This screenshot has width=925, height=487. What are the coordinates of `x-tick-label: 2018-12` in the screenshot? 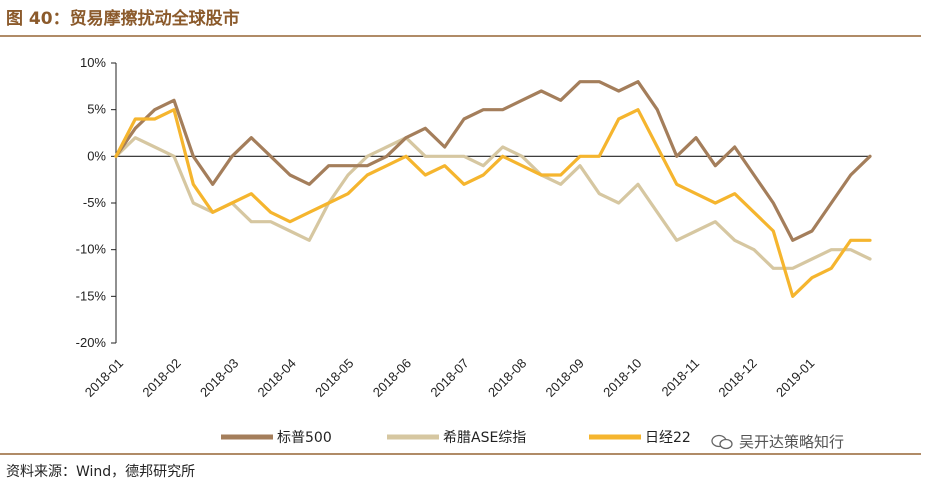 It's located at (737, 378).